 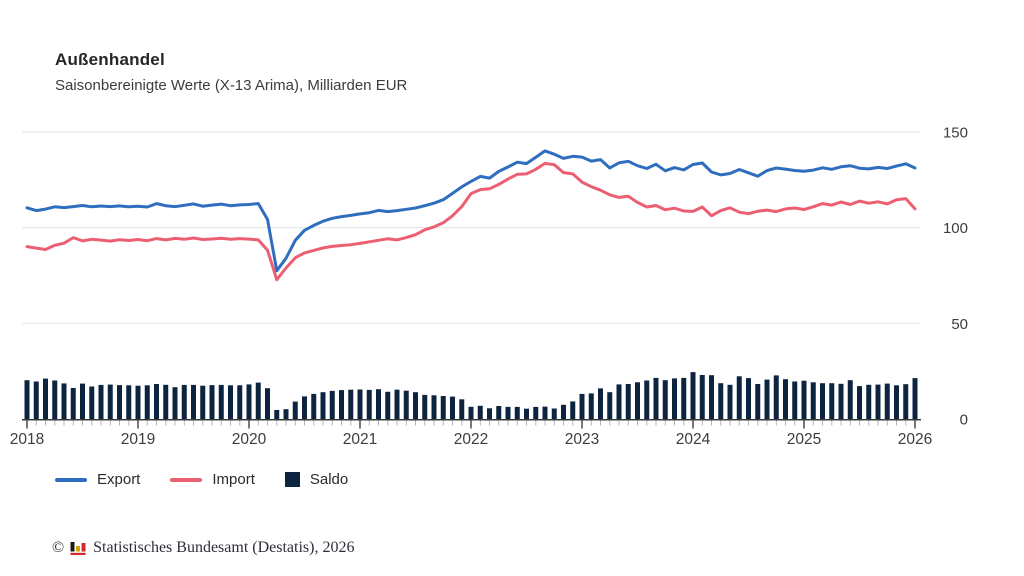 I want to click on source-text: Statistisches Bundesamt (Destatis), 2026, so click(x=224, y=547).